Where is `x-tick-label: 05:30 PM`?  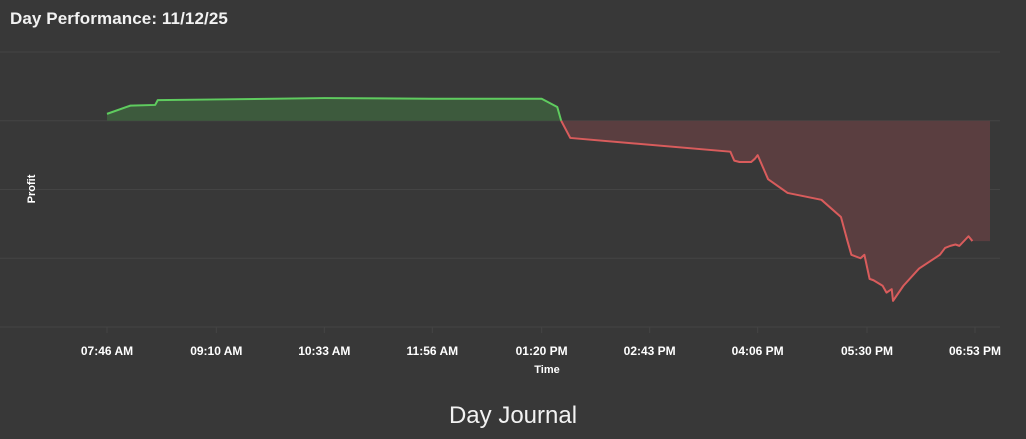
x-tick-label: 05:30 PM is located at coordinates (867, 351).